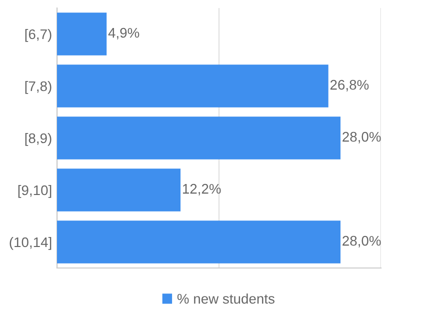 Image resolution: width=432 pixels, height=324 pixels. I want to click on data-label: 12,2%, so click(201, 190).